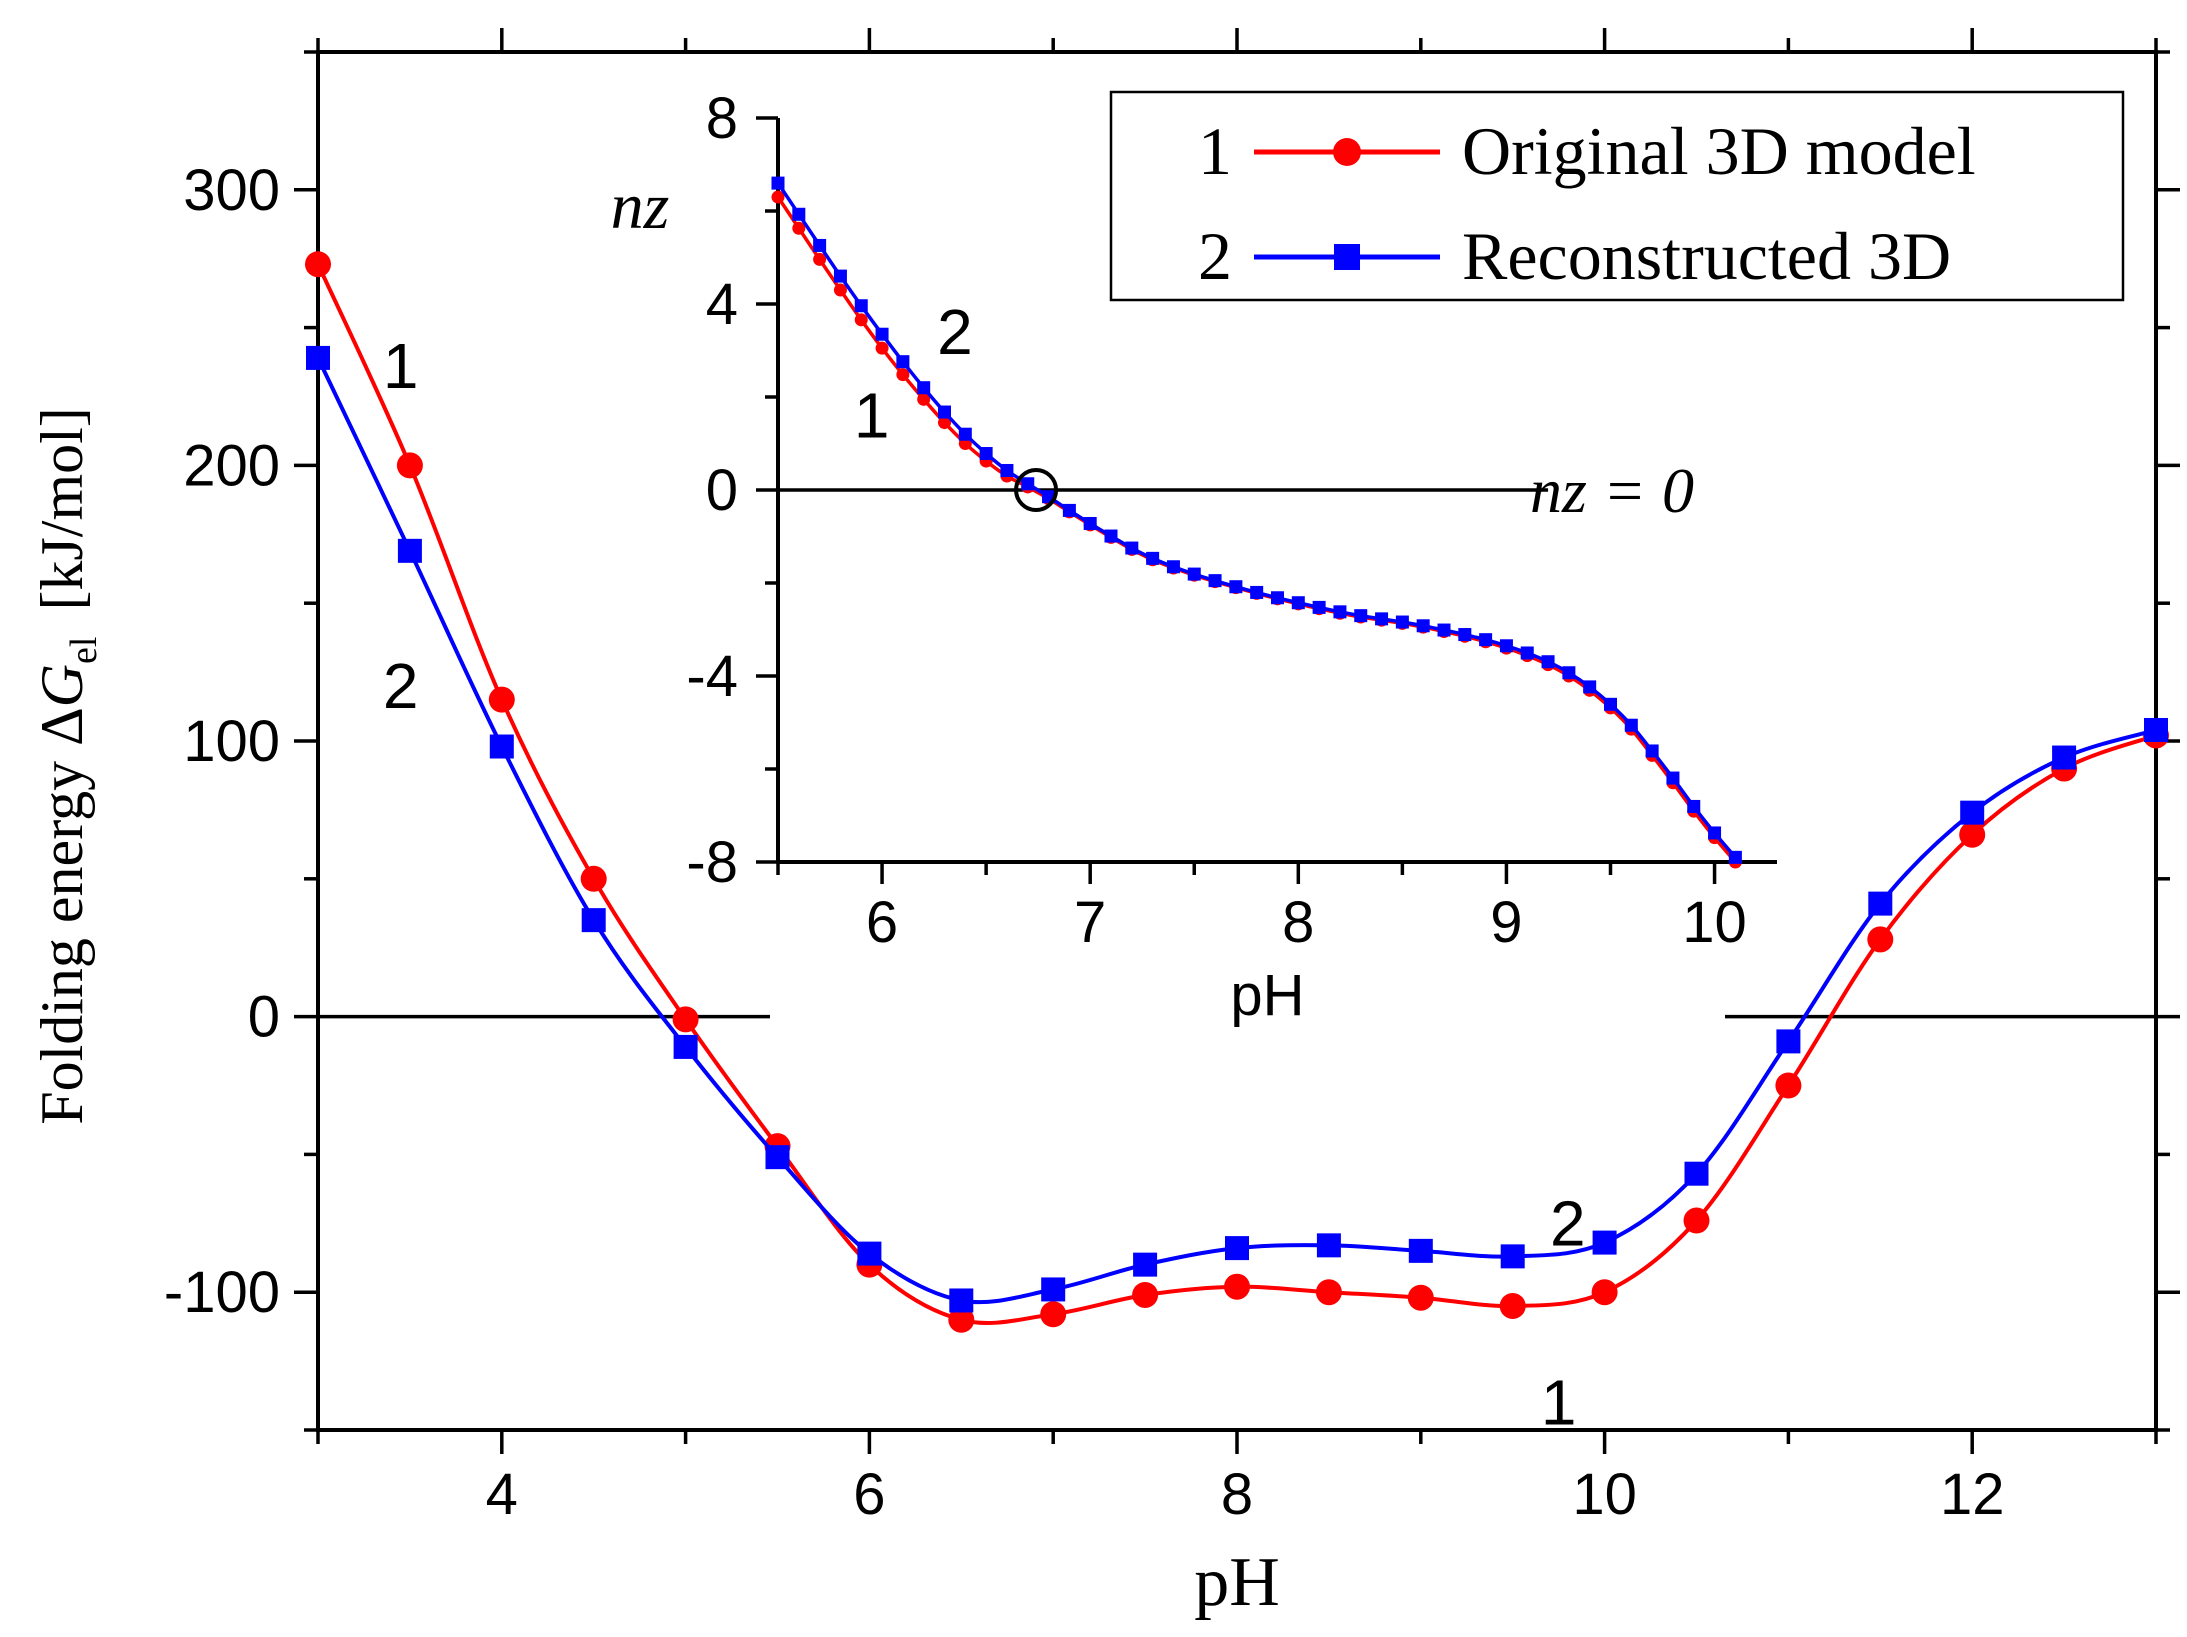 The image size is (2187, 1637). I want to click on inset-y-tick-label-2: 0, so click(722, 490).